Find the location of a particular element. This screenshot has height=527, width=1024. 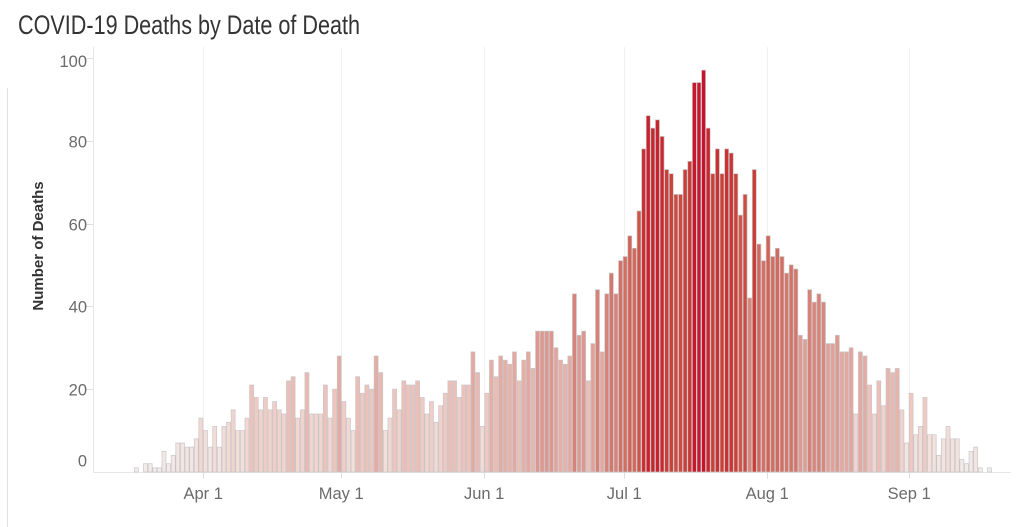

svg-text: 100 is located at coordinates (73, 62).